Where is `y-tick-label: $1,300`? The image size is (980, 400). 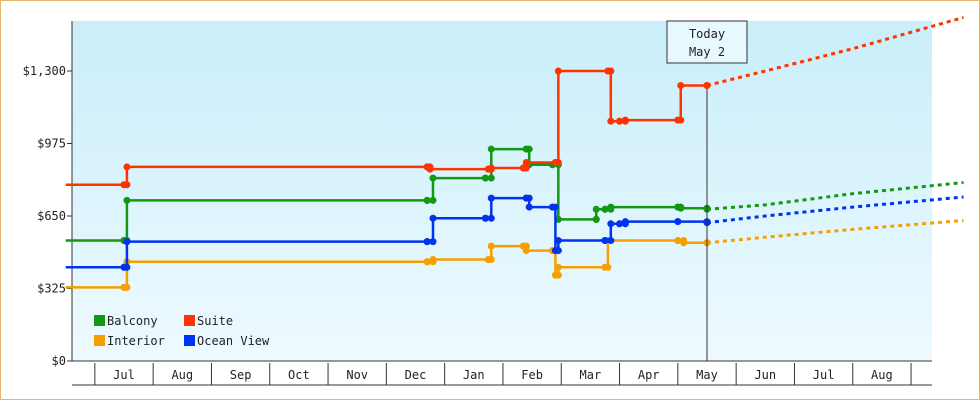
y-tick-label: $1,300 is located at coordinates (44, 71).